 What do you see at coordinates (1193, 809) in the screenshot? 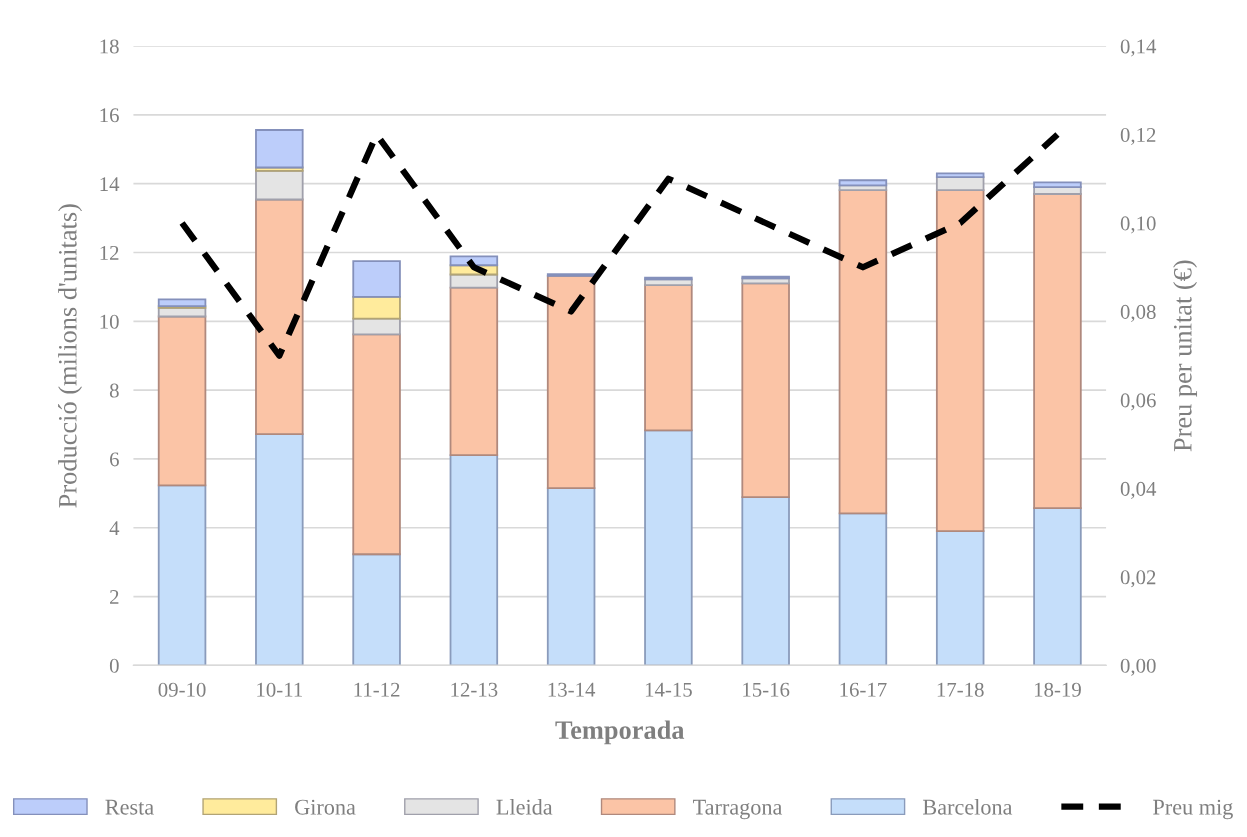
I see `legend-label: Preu mig` at bounding box center [1193, 809].